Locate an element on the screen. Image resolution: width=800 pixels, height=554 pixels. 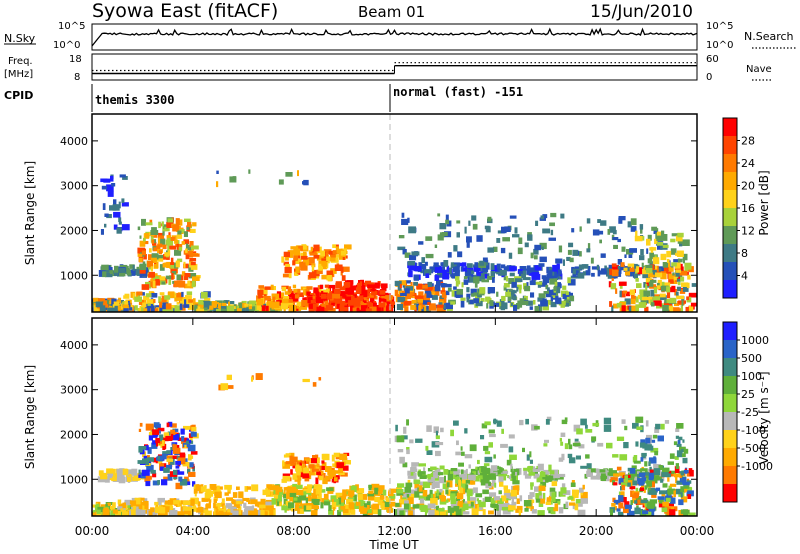
noise-left-tick-top: 10^5 is located at coordinates (71, 26).